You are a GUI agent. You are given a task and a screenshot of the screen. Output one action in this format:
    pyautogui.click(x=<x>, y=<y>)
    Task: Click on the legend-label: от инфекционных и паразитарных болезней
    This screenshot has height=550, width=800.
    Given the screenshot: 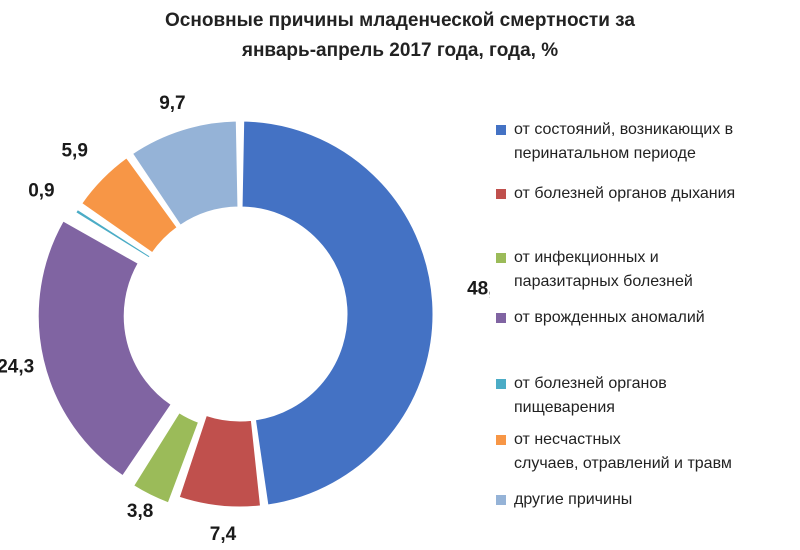 What is the action you would take?
    pyautogui.click(x=603, y=269)
    